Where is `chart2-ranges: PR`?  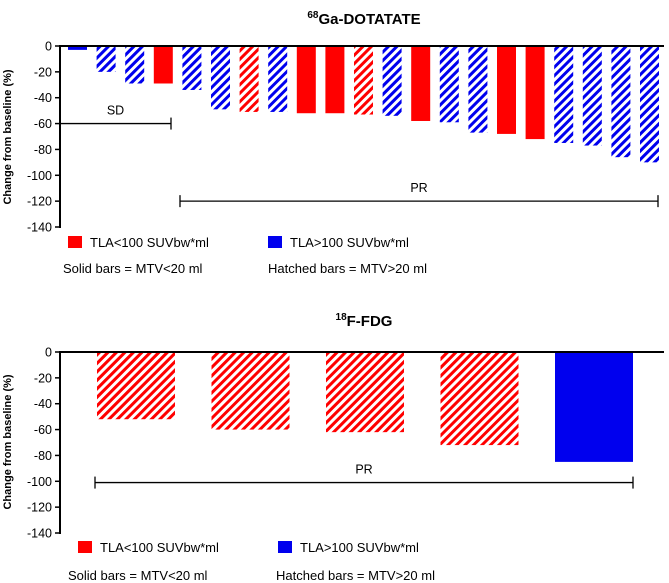 chart2-ranges: PR is located at coordinates (364, 476).